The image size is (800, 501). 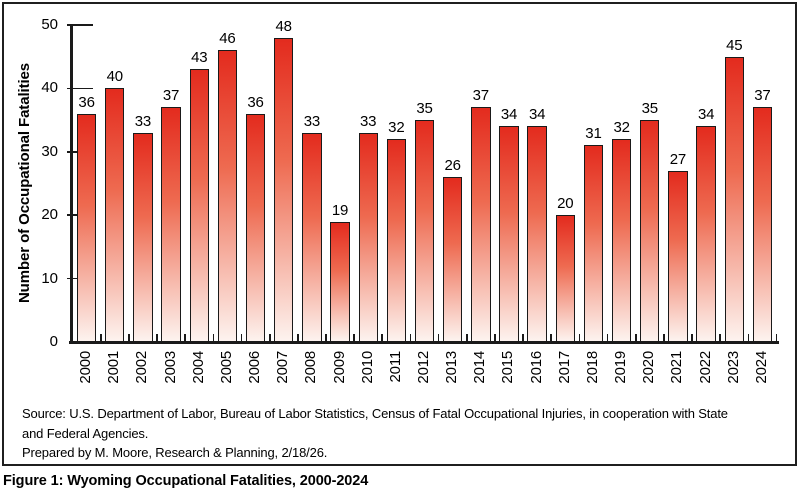 I want to click on bar-2007, so click(x=284, y=189).